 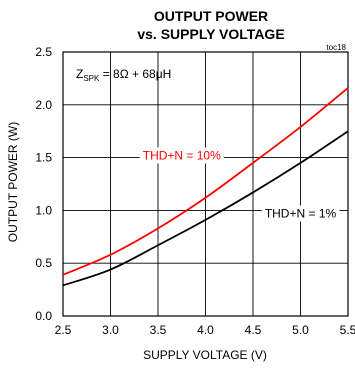 What do you see at coordinates (336, 47) in the screenshot?
I see `figure-id-label: toc18` at bounding box center [336, 47].